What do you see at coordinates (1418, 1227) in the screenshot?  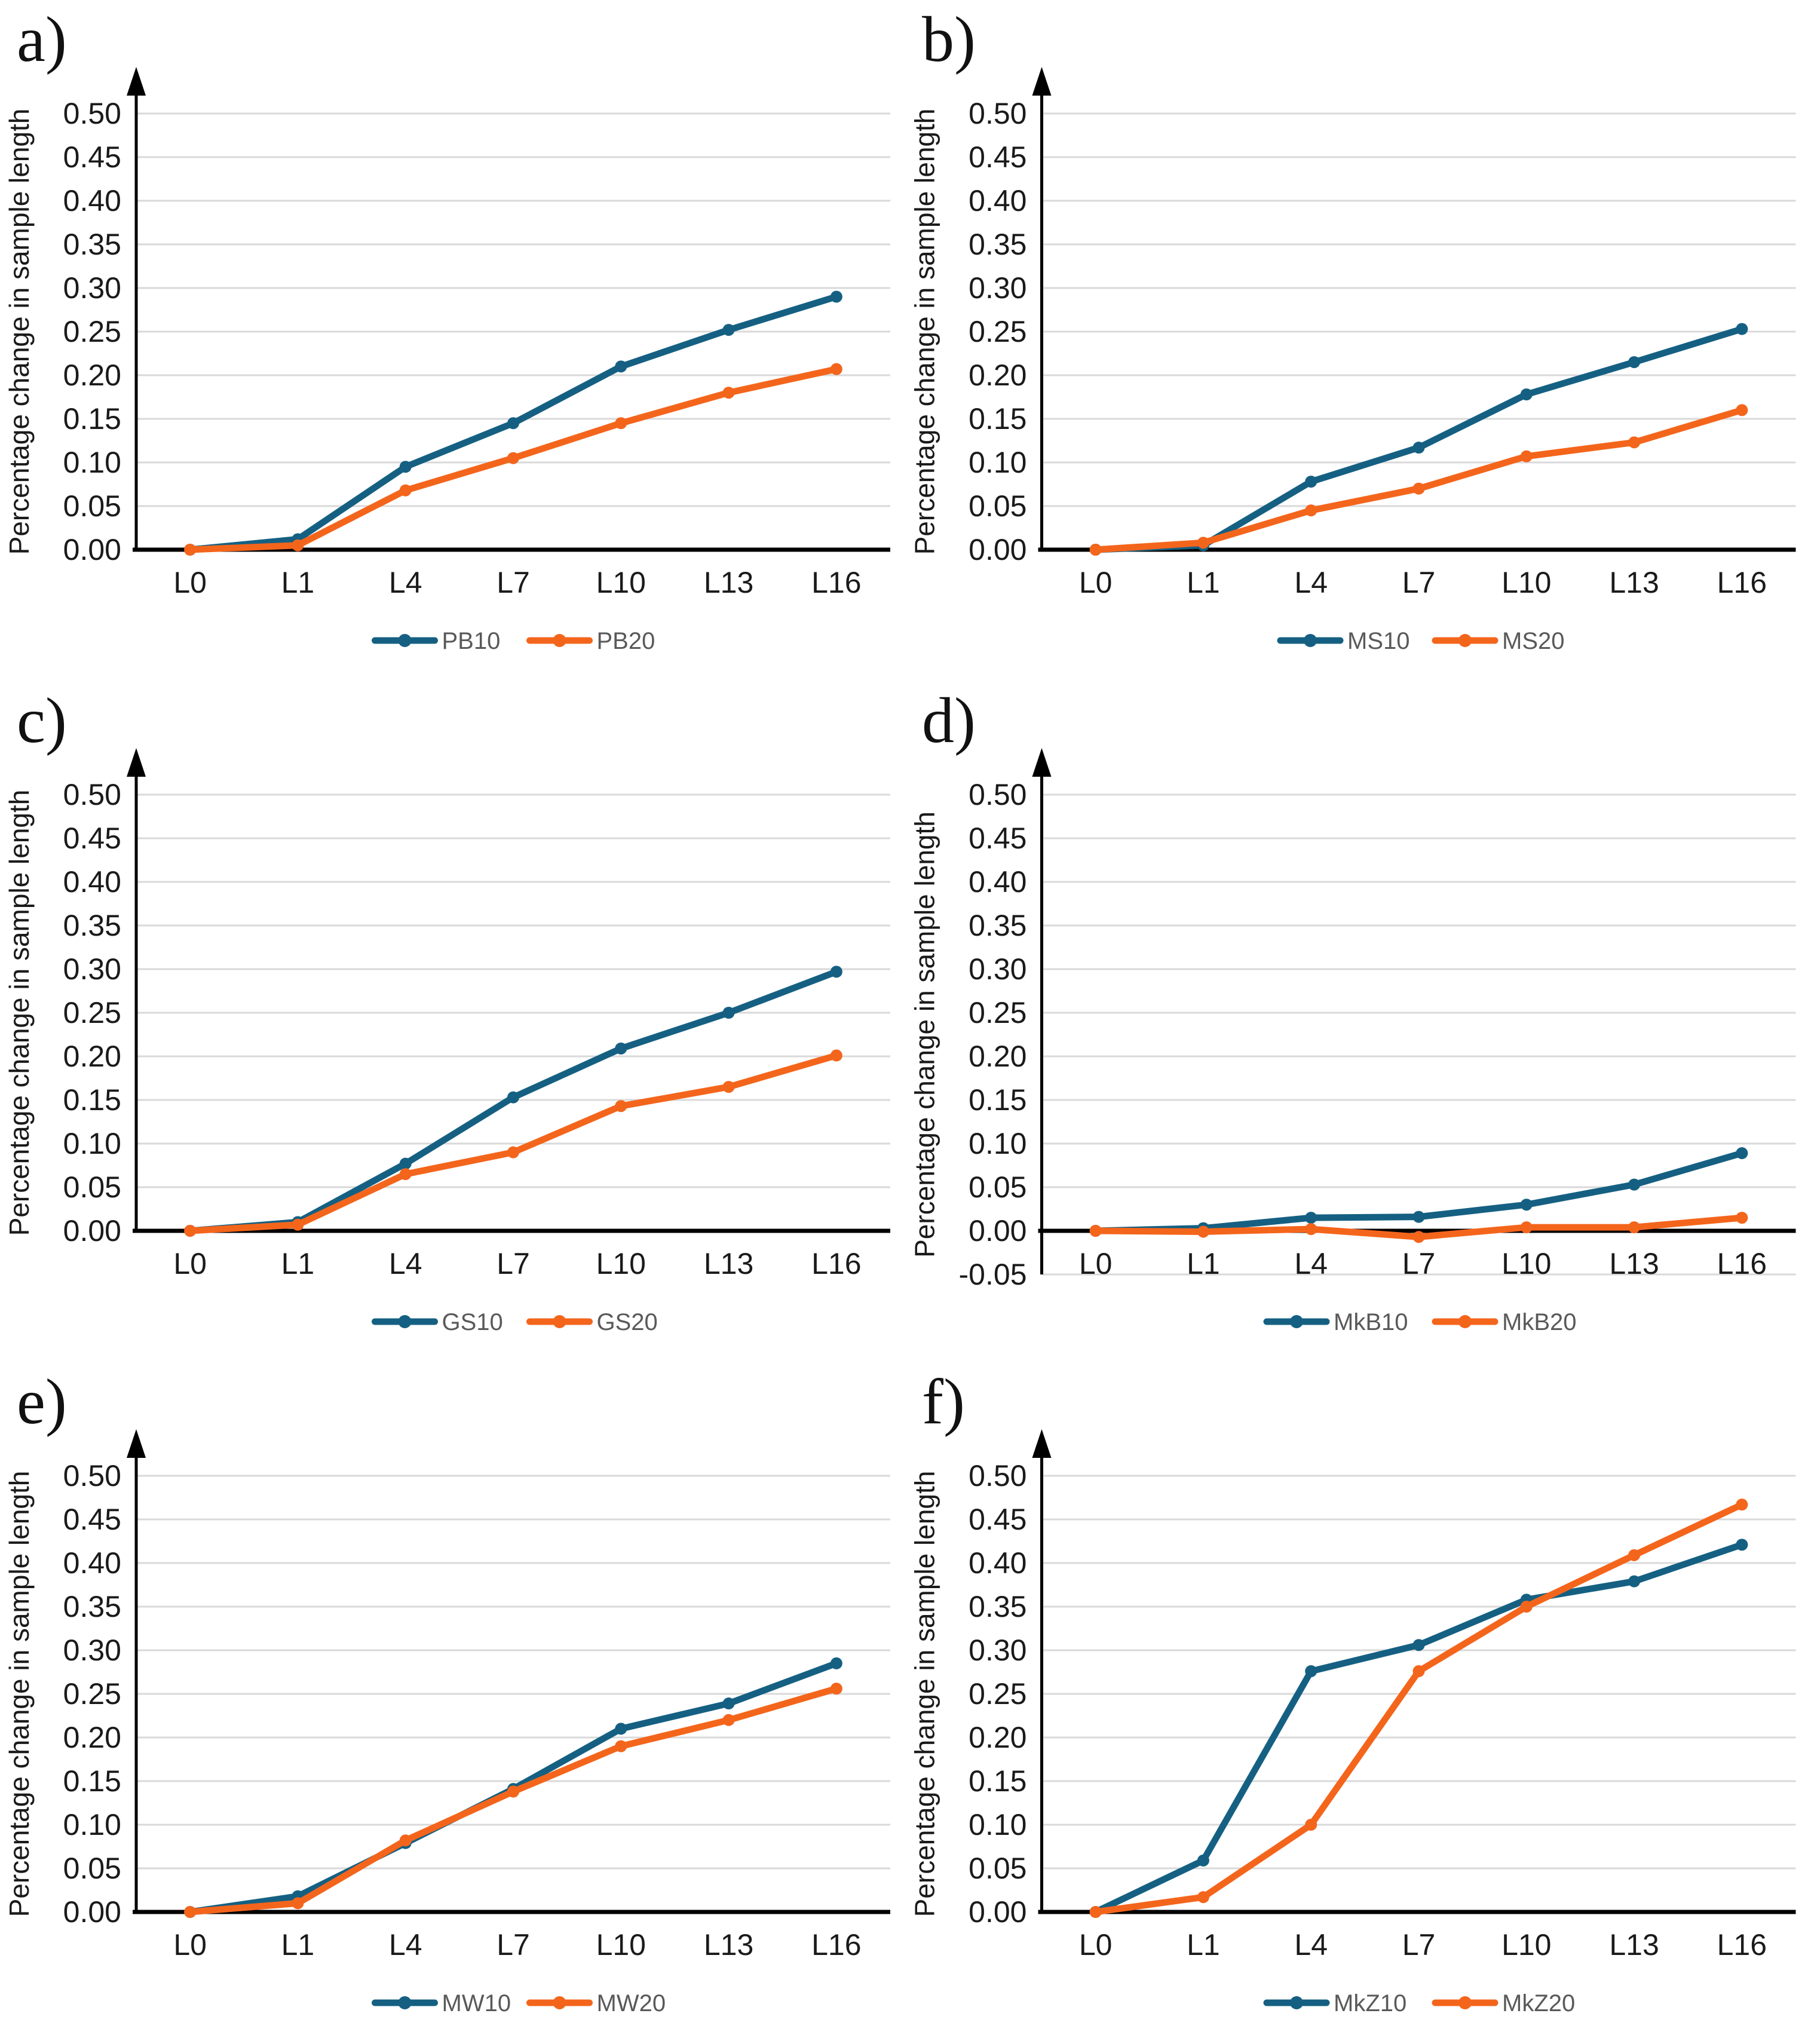 I see `series-MkB20` at bounding box center [1418, 1227].